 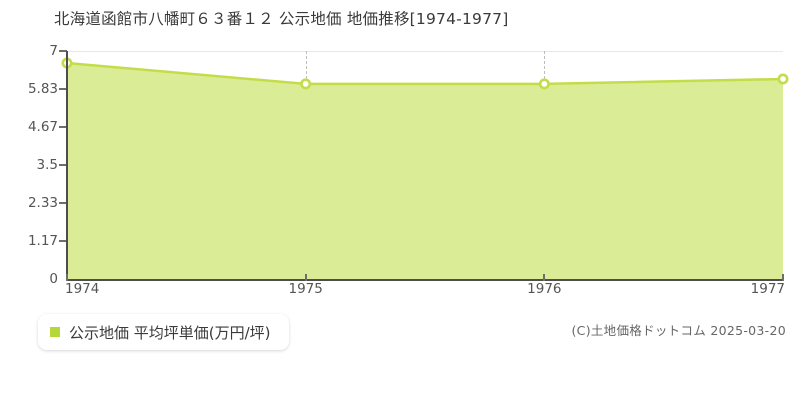 I want to click on y-axis-tick-label: 5.83, so click(x=42, y=89).